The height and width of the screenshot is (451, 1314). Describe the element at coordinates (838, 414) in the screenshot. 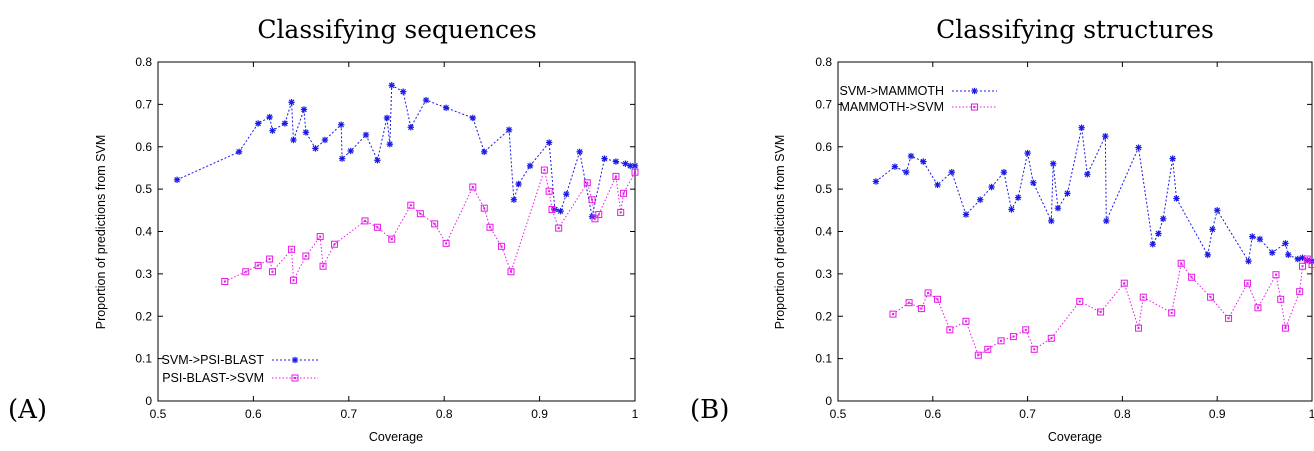

I see `x-tick-label: 0.5` at that location.